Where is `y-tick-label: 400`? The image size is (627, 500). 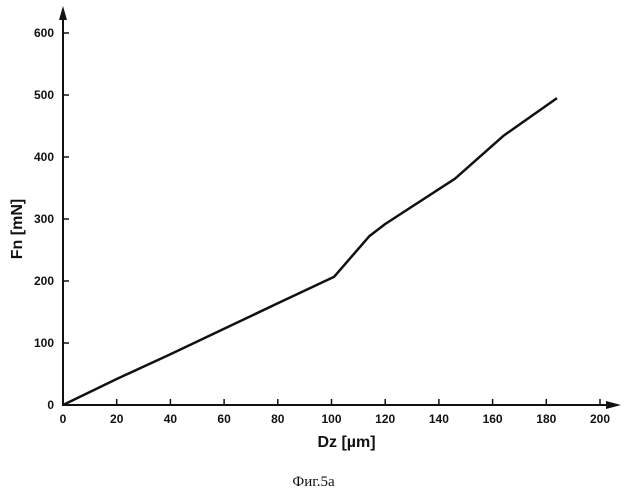 y-tick-label: 400 is located at coordinates (44, 157).